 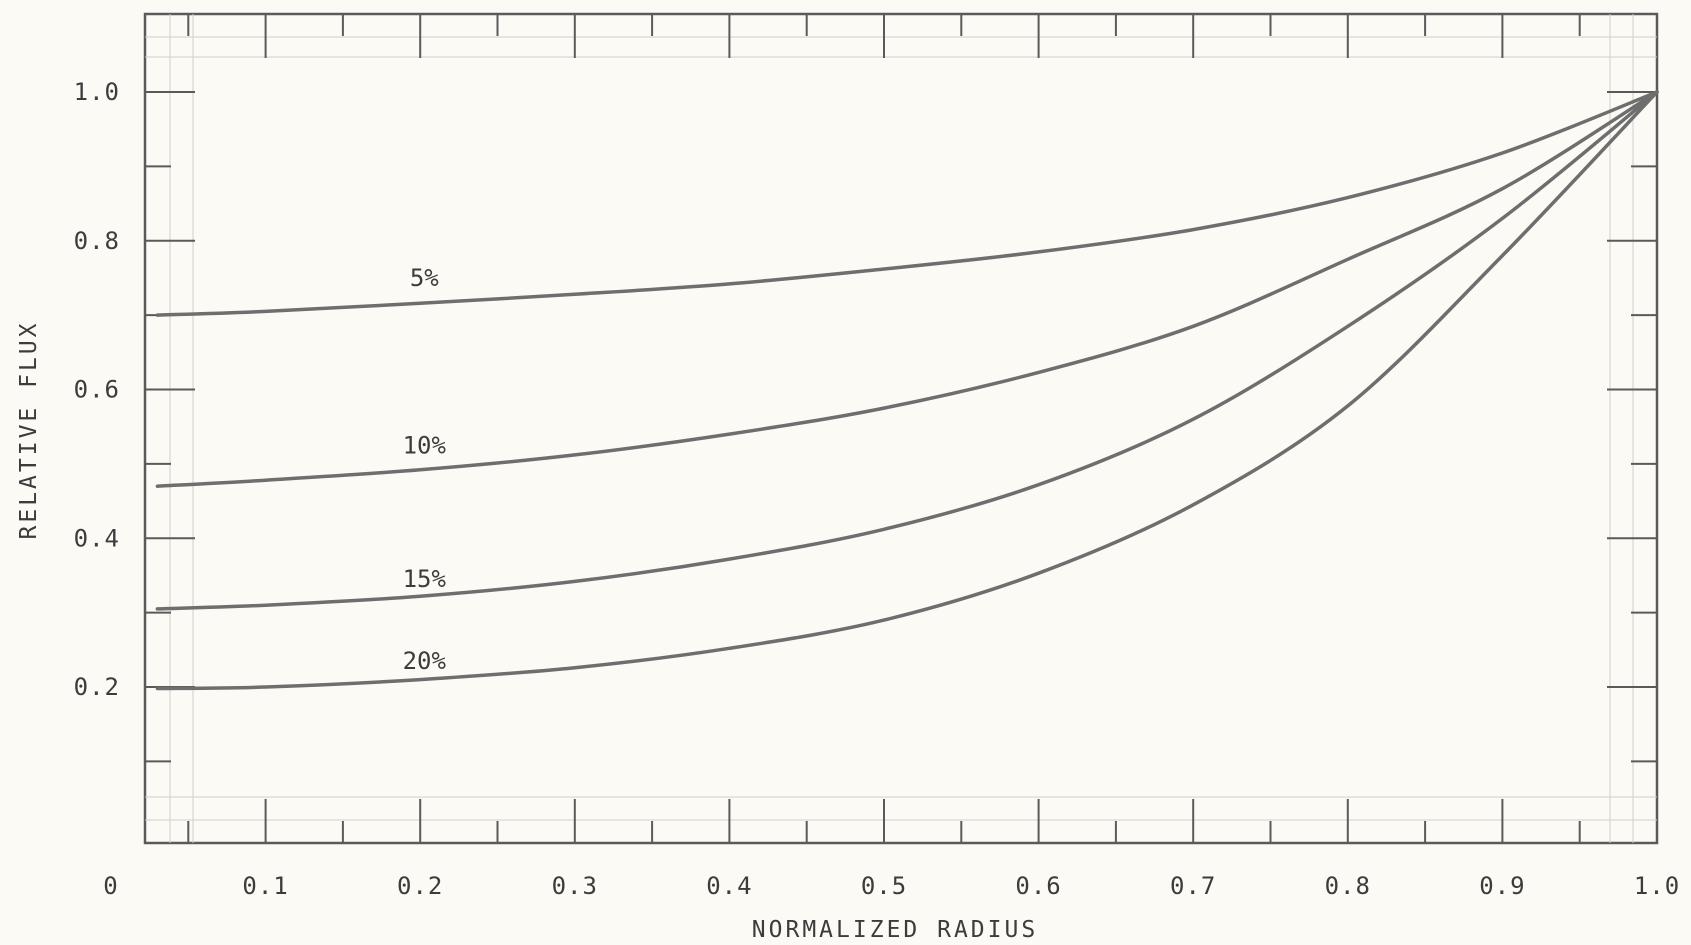 What do you see at coordinates (420, 886) in the screenshot?
I see `x-tick-label: 0.2` at bounding box center [420, 886].